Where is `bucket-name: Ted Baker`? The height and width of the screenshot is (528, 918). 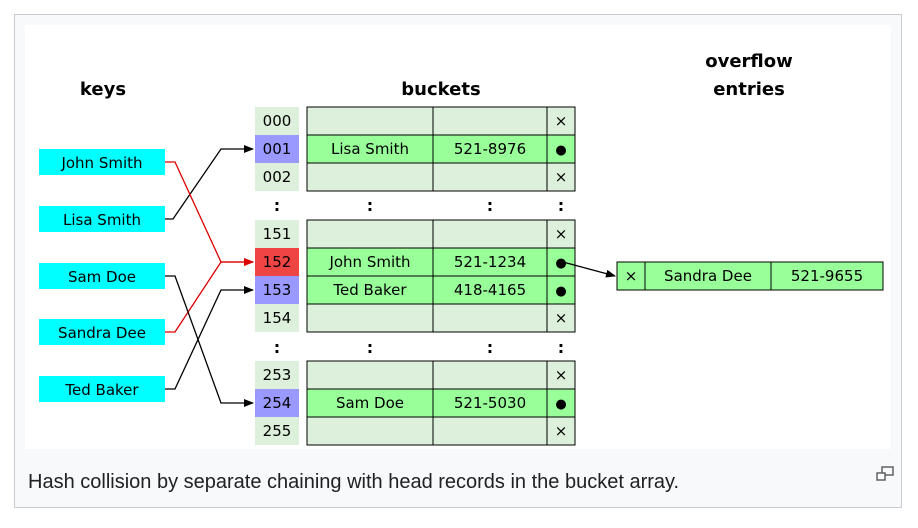
bucket-name: Ted Baker is located at coordinates (369, 290).